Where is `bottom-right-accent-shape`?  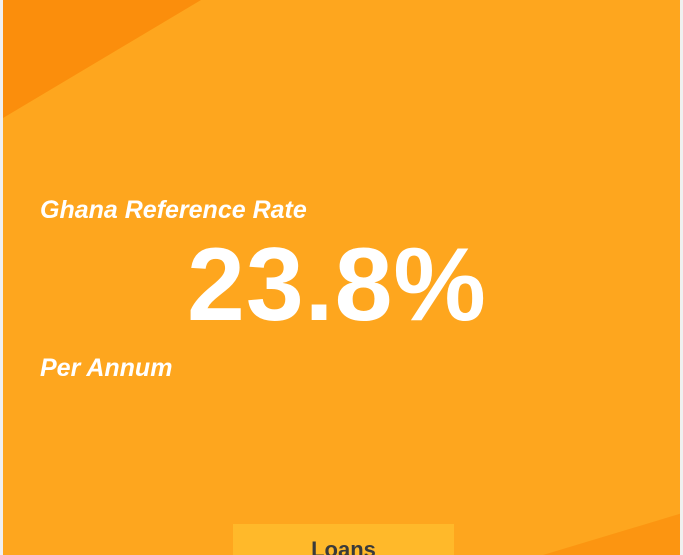 bottom-right-accent-shape is located at coordinates (611, 534).